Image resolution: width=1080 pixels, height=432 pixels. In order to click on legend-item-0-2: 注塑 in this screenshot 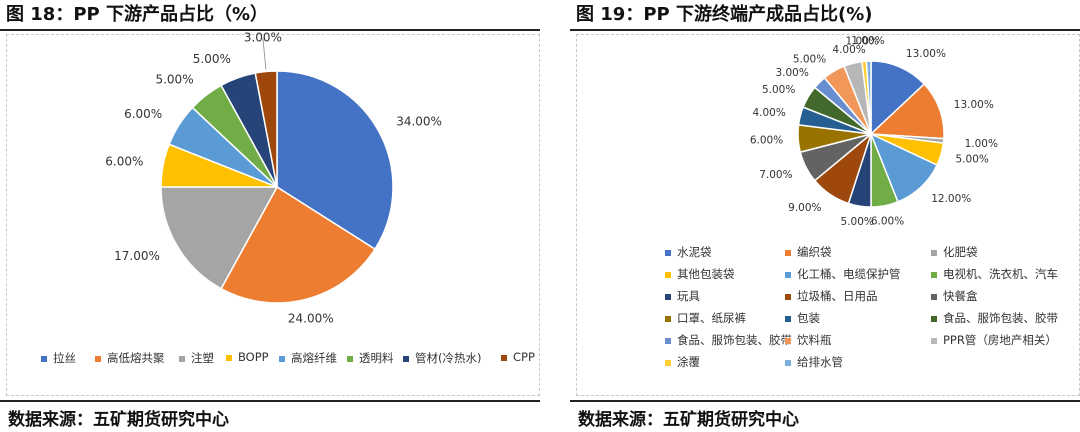, I will do `click(196, 358)`.